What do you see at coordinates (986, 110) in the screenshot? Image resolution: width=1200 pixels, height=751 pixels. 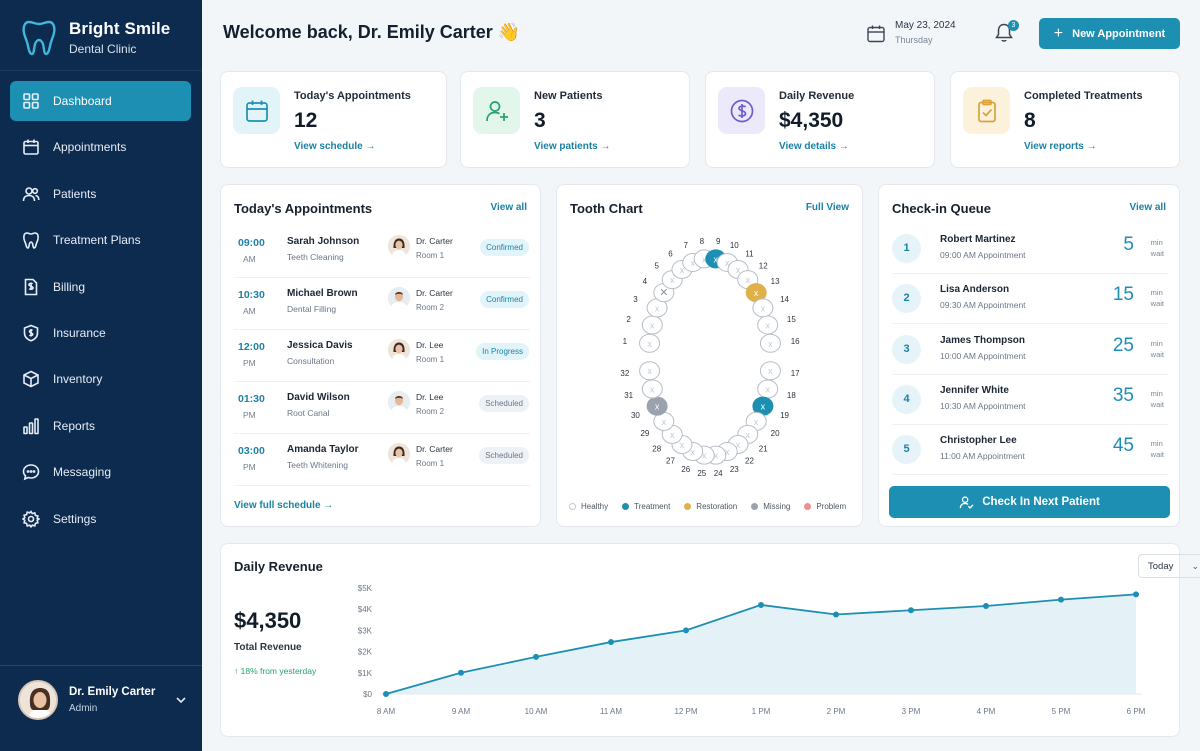 I see `clipboard-check-icon` at bounding box center [986, 110].